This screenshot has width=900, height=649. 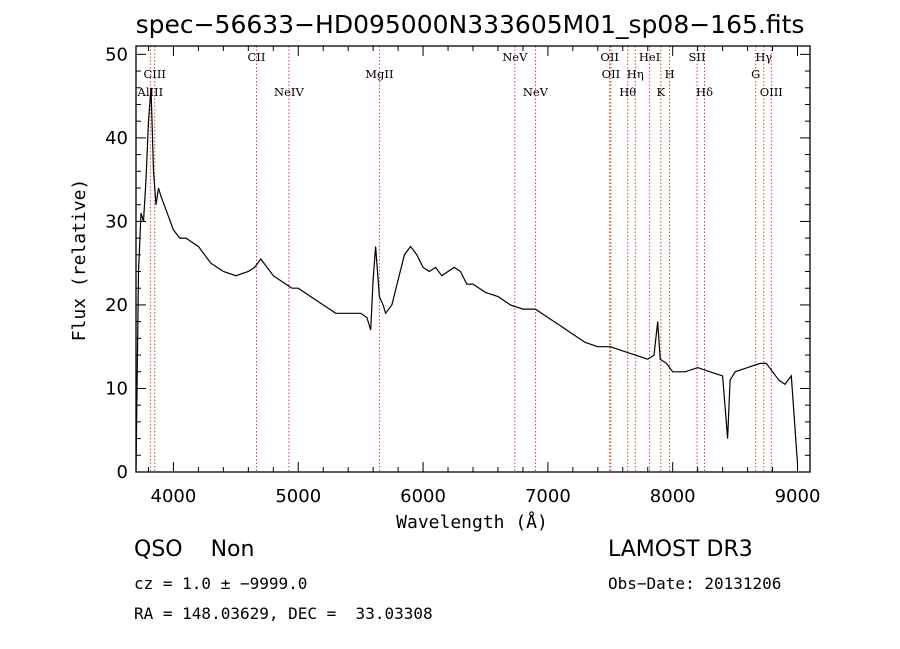 What do you see at coordinates (755, 74) in the screenshot?
I see `emission-line-label: G` at bounding box center [755, 74].